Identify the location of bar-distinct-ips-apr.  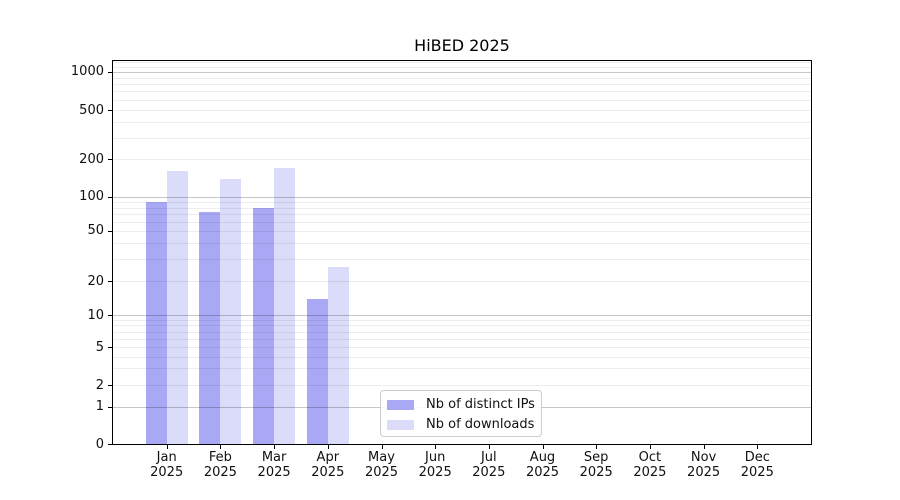
(317, 371).